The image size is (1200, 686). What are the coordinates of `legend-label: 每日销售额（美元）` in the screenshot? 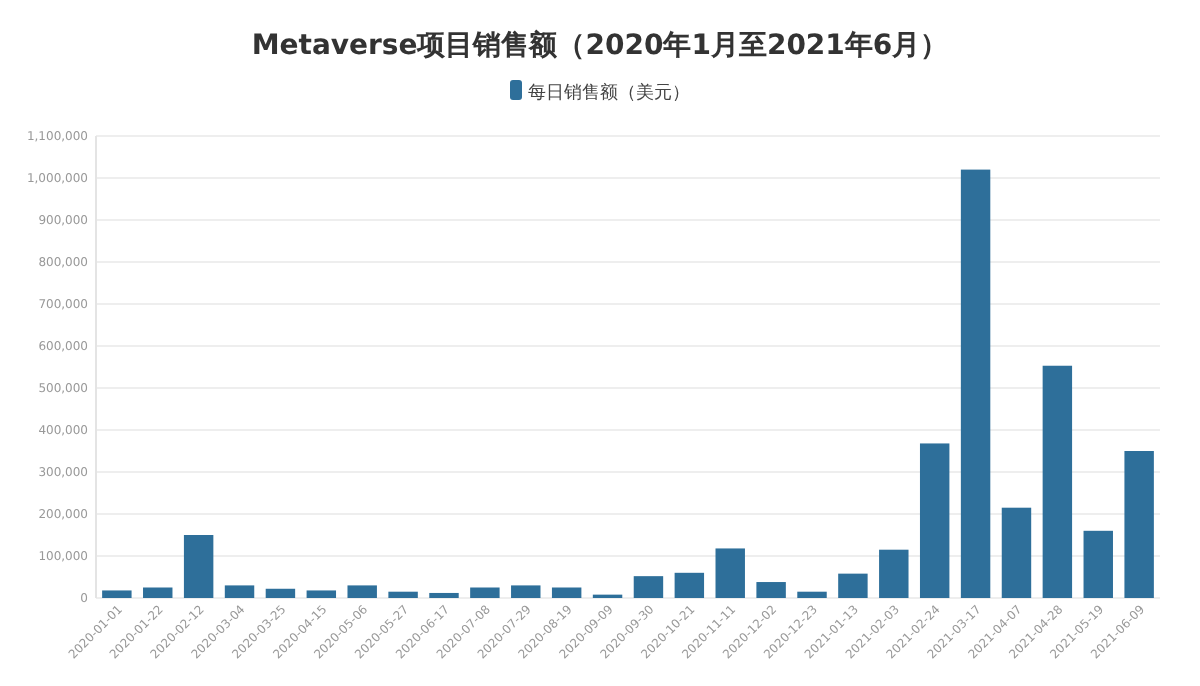 It's located at (609, 93).